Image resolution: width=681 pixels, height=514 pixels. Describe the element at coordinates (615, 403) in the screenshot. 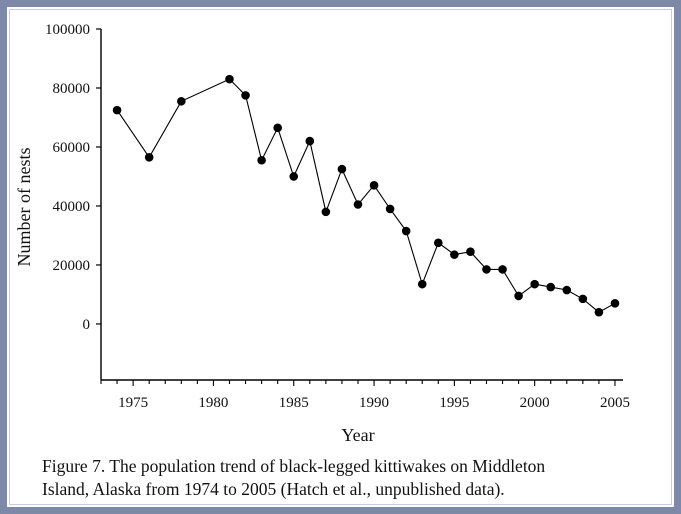

I see `x-tick-label: 2005` at that location.